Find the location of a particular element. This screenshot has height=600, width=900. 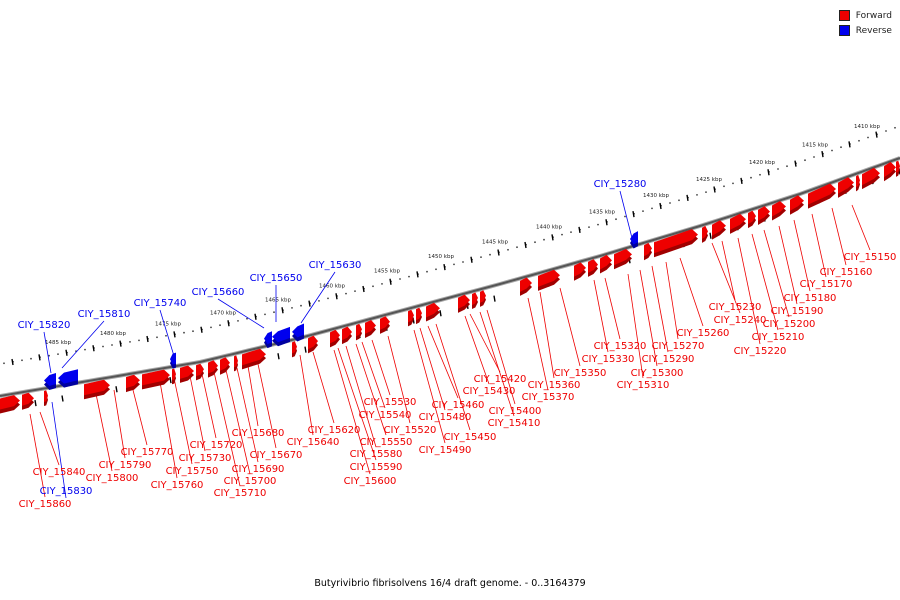

gene-label: CIY_15520 is located at coordinates (410, 430).